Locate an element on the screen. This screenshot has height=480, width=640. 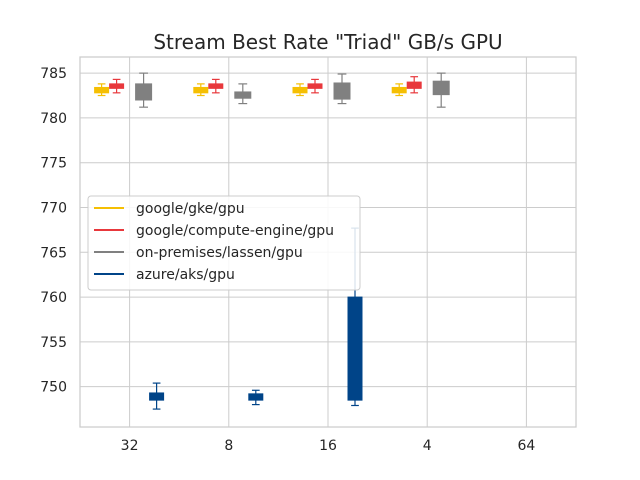
y-tick-label: 750 is located at coordinates (53, 388).